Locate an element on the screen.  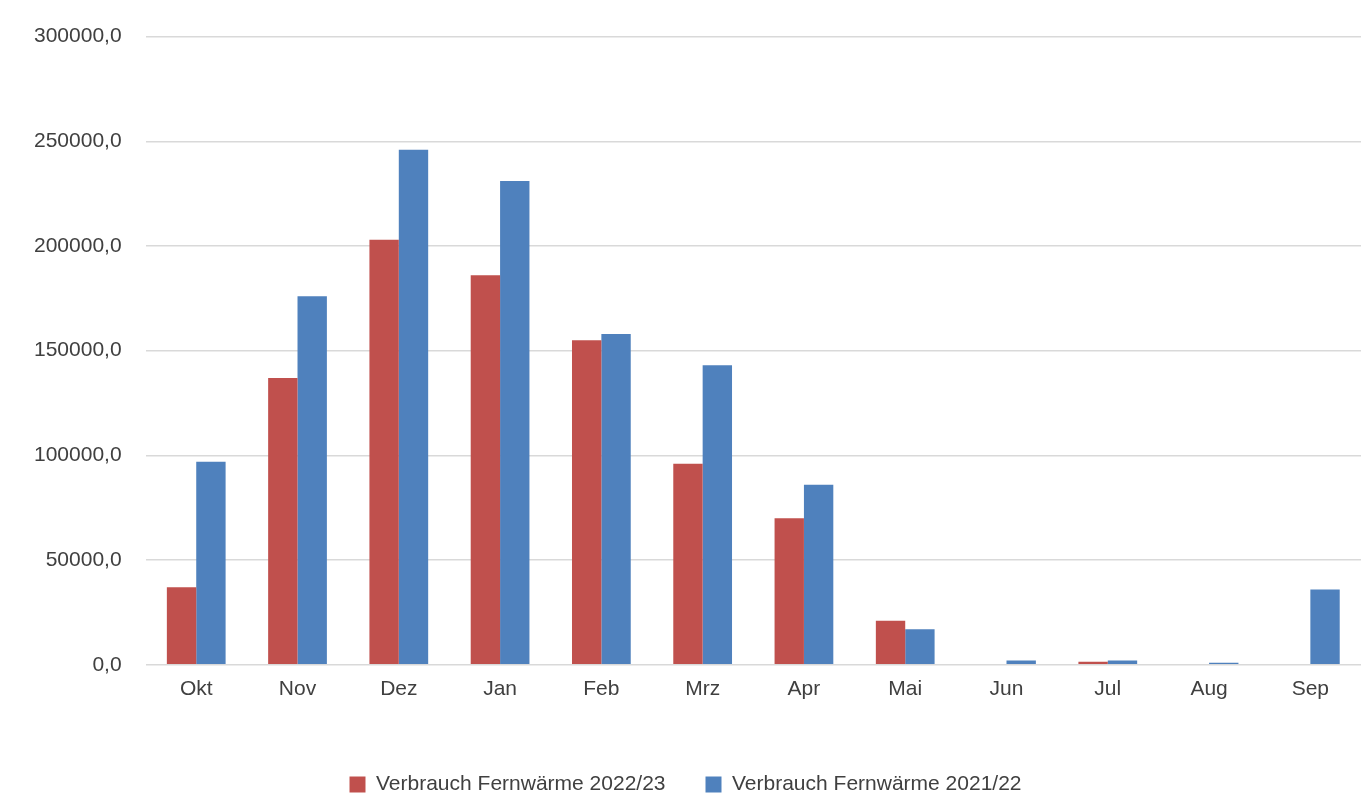
y-tick-label: 0,0 is located at coordinates (107, 663).